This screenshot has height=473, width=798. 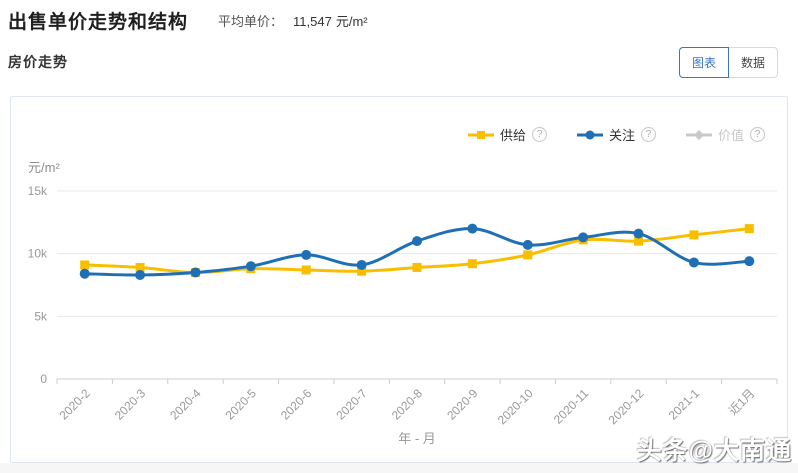 I want to click on average-price-unit: 元/m², so click(x=351, y=21).